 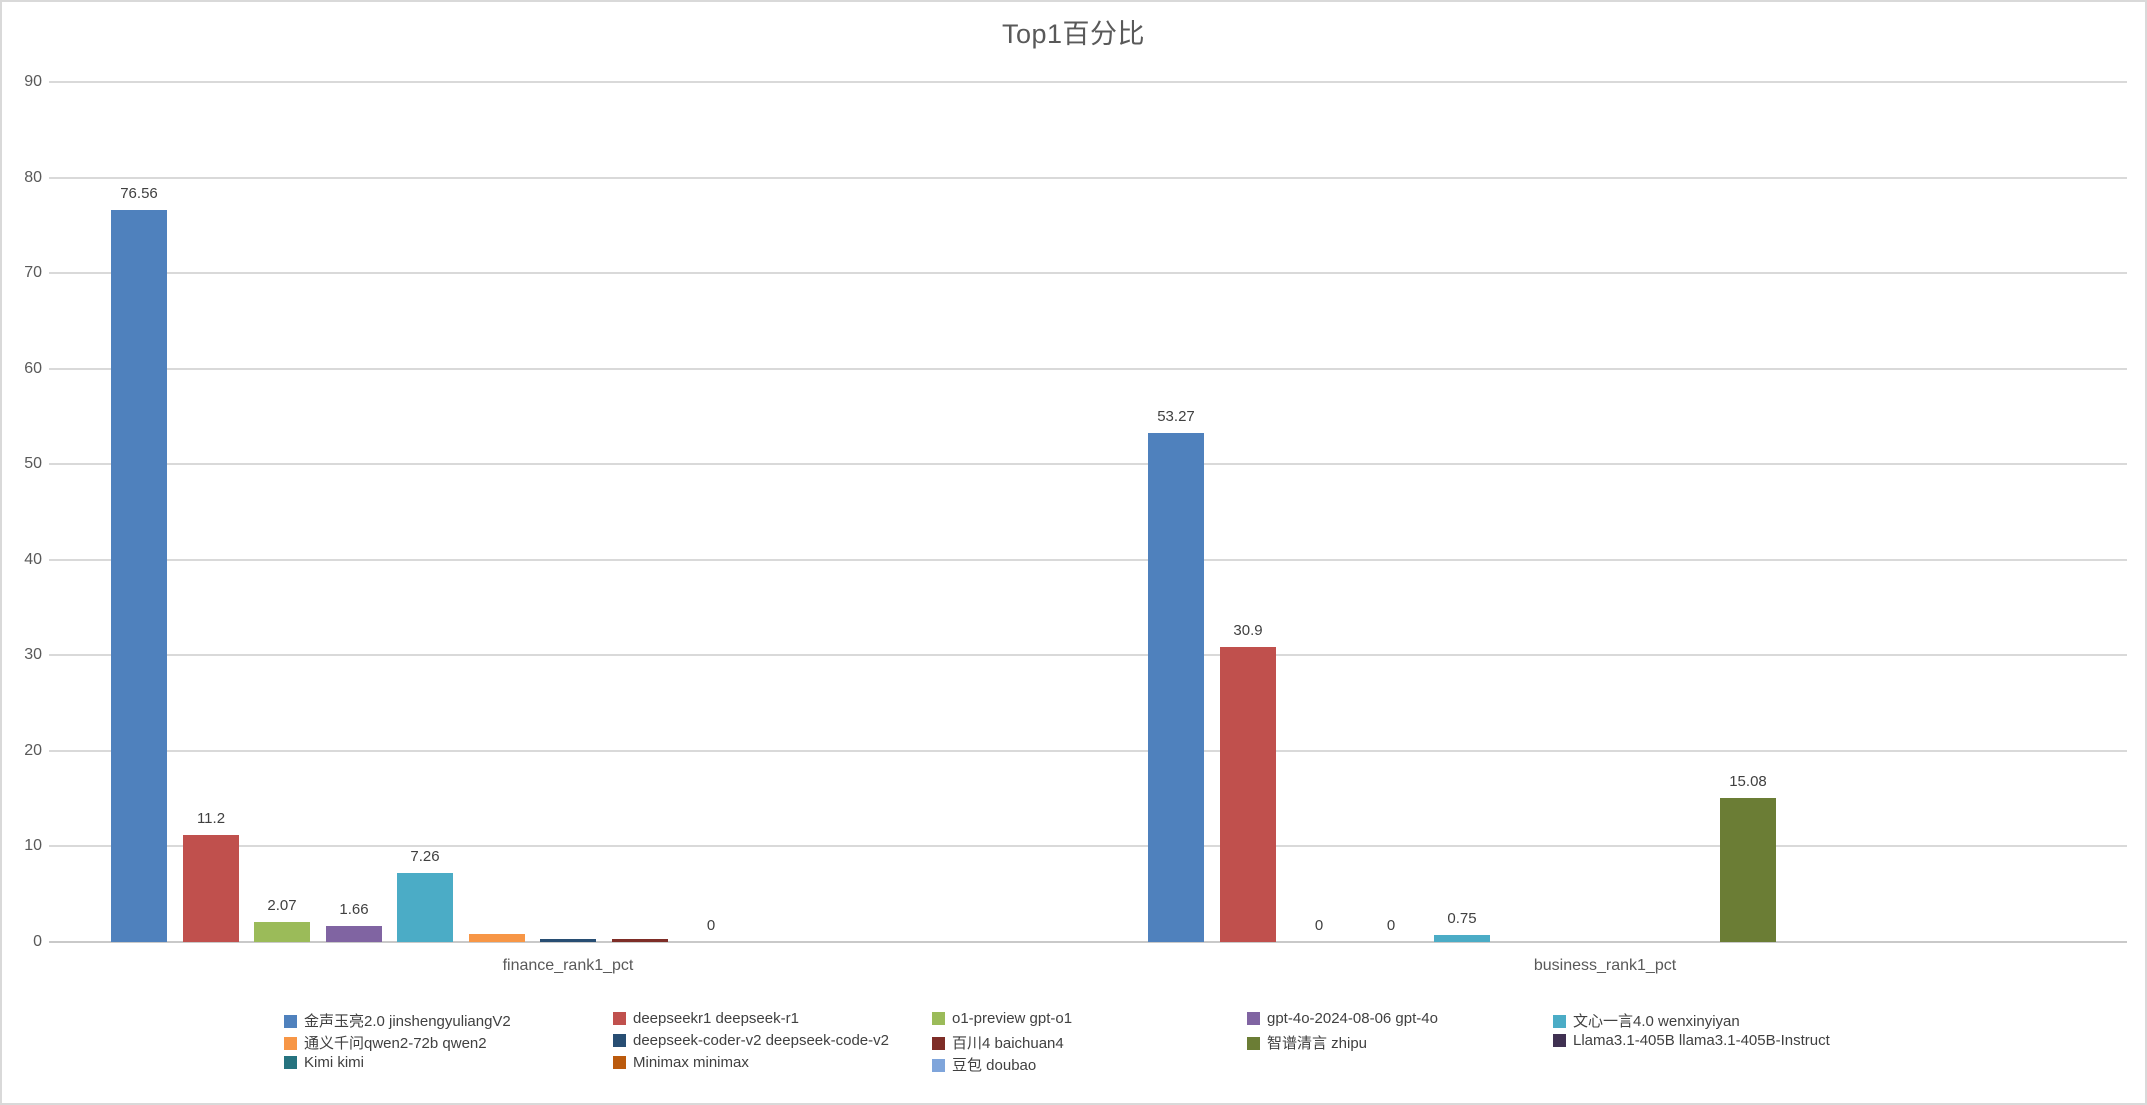 I want to click on legend-item: Llama3.1-405B llama3.1-405B-Instruct, so click(x=1691, y=1040).